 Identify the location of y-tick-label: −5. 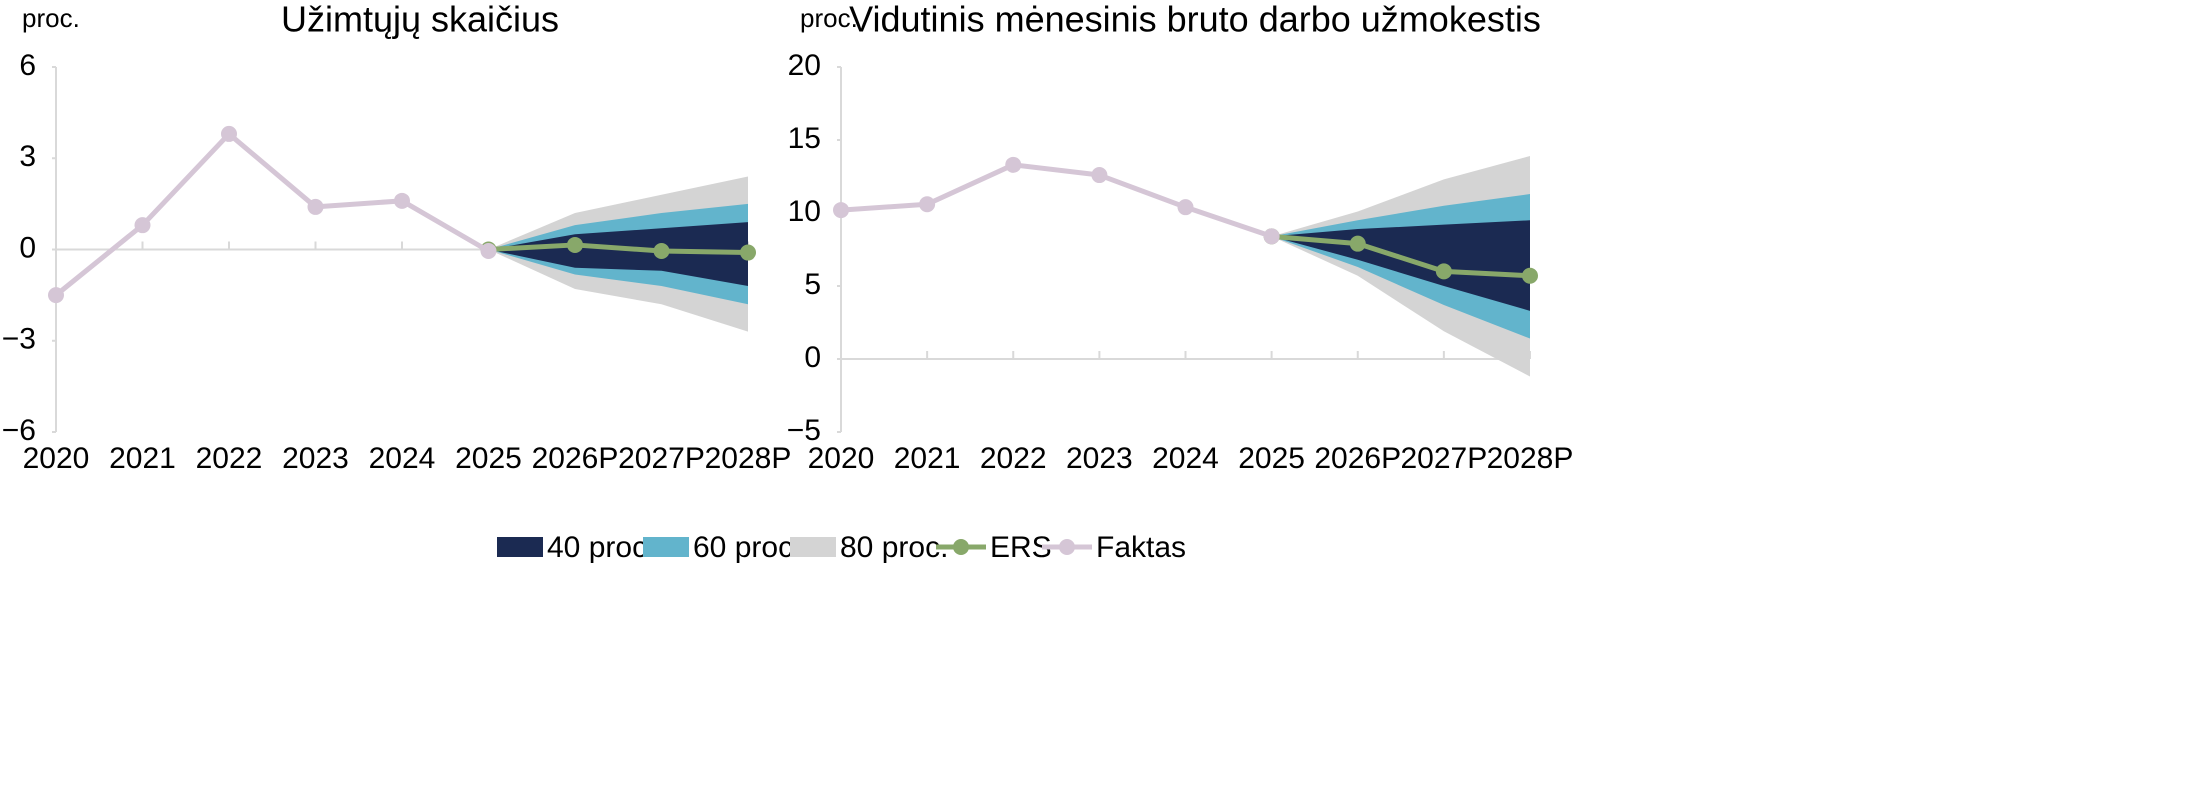
(804, 430).